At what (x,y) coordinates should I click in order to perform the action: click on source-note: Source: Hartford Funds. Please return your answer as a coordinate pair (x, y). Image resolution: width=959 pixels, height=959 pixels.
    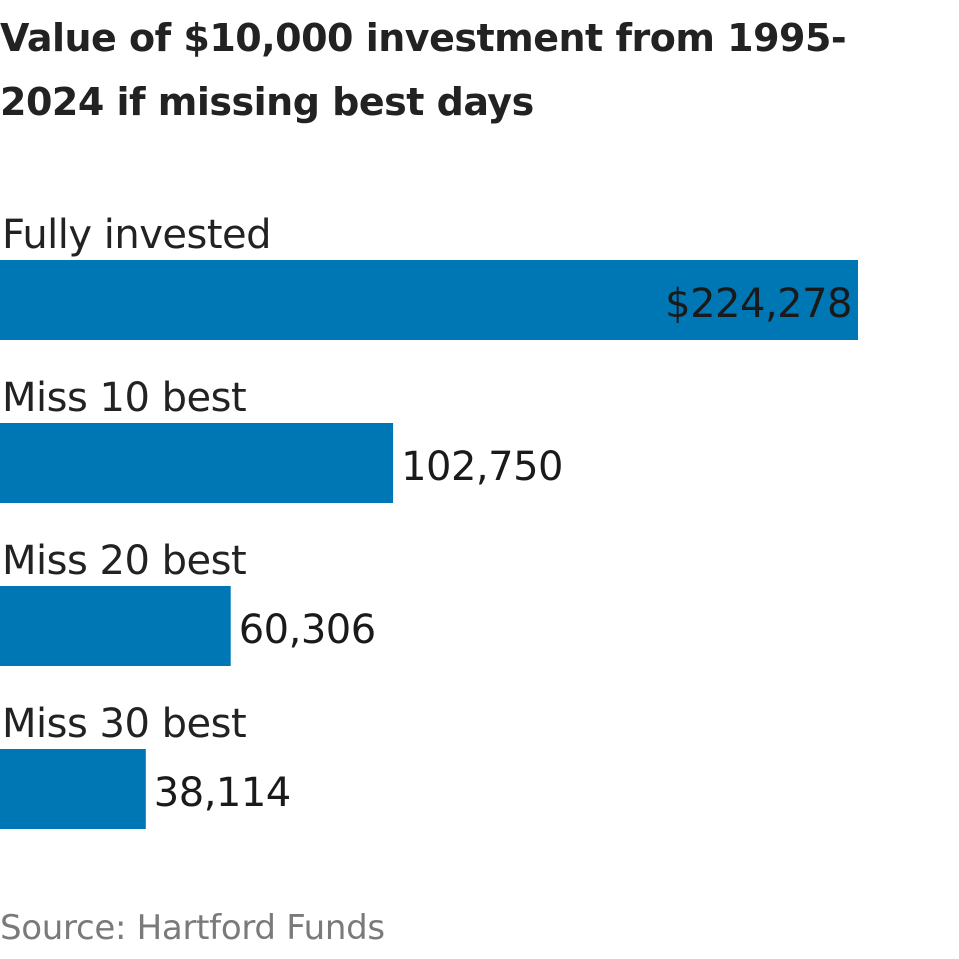
    Looking at the image, I should click on (192, 928).